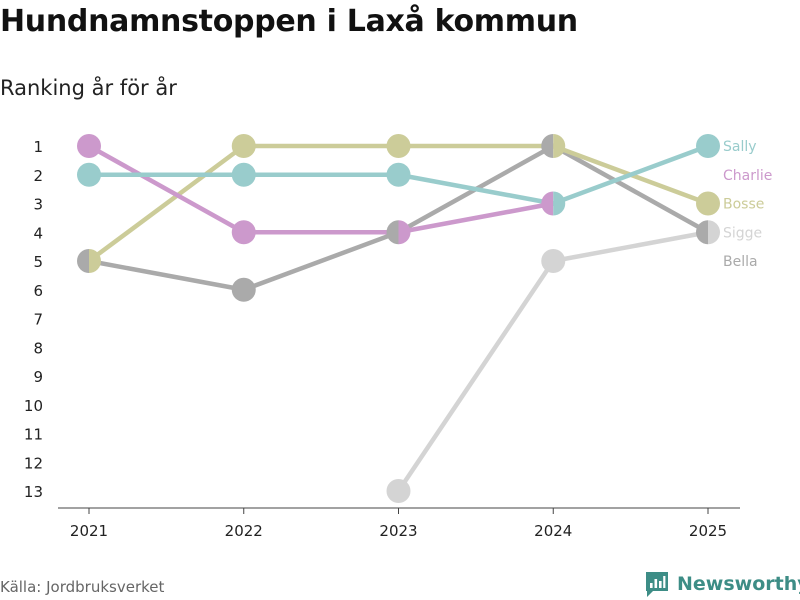 Image resolution: width=800 pixels, height=600 pixels. I want to click on y-tick-label: 6, so click(38, 291).